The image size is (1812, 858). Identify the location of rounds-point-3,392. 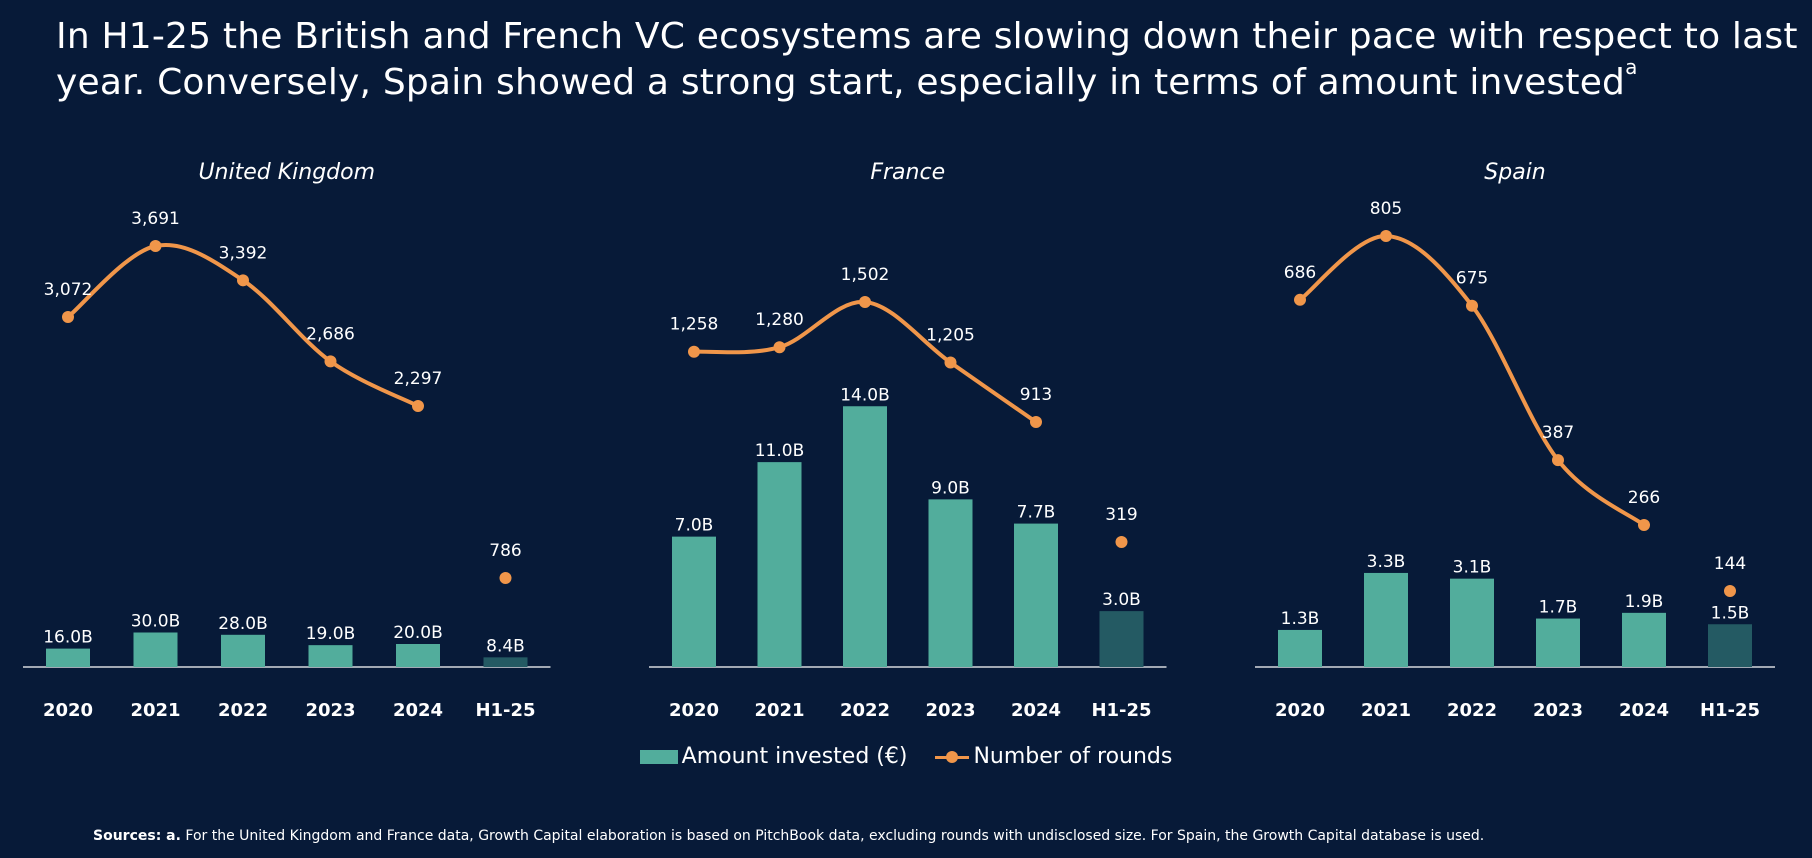
(243, 280).